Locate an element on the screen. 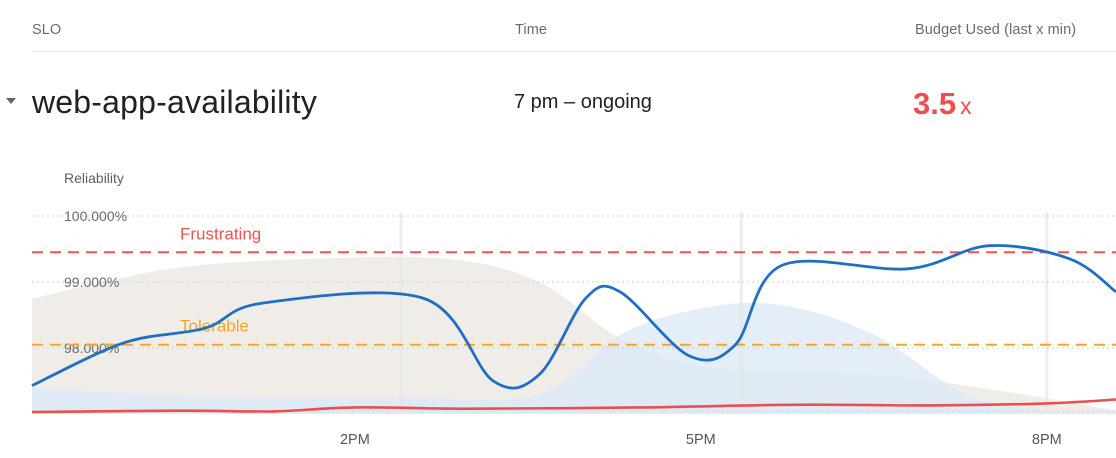 The image size is (1116, 458). budget-used-value: 3.5 is located at coordinates (935, 103).